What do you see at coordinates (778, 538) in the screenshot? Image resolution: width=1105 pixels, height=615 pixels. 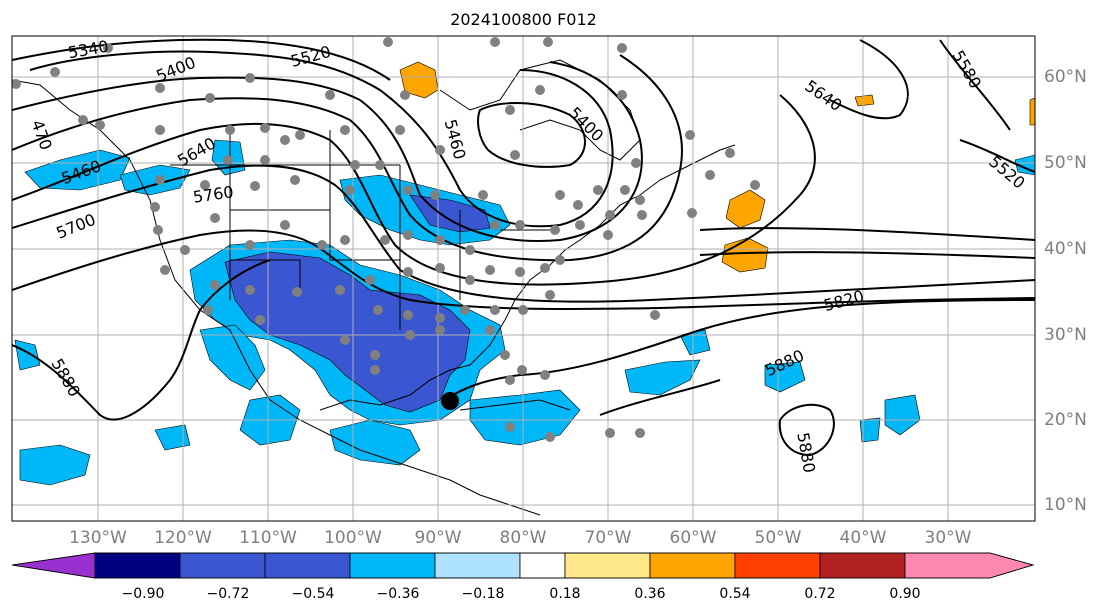 I see `lon-label: 50°W` at bounding box center [778, 538].